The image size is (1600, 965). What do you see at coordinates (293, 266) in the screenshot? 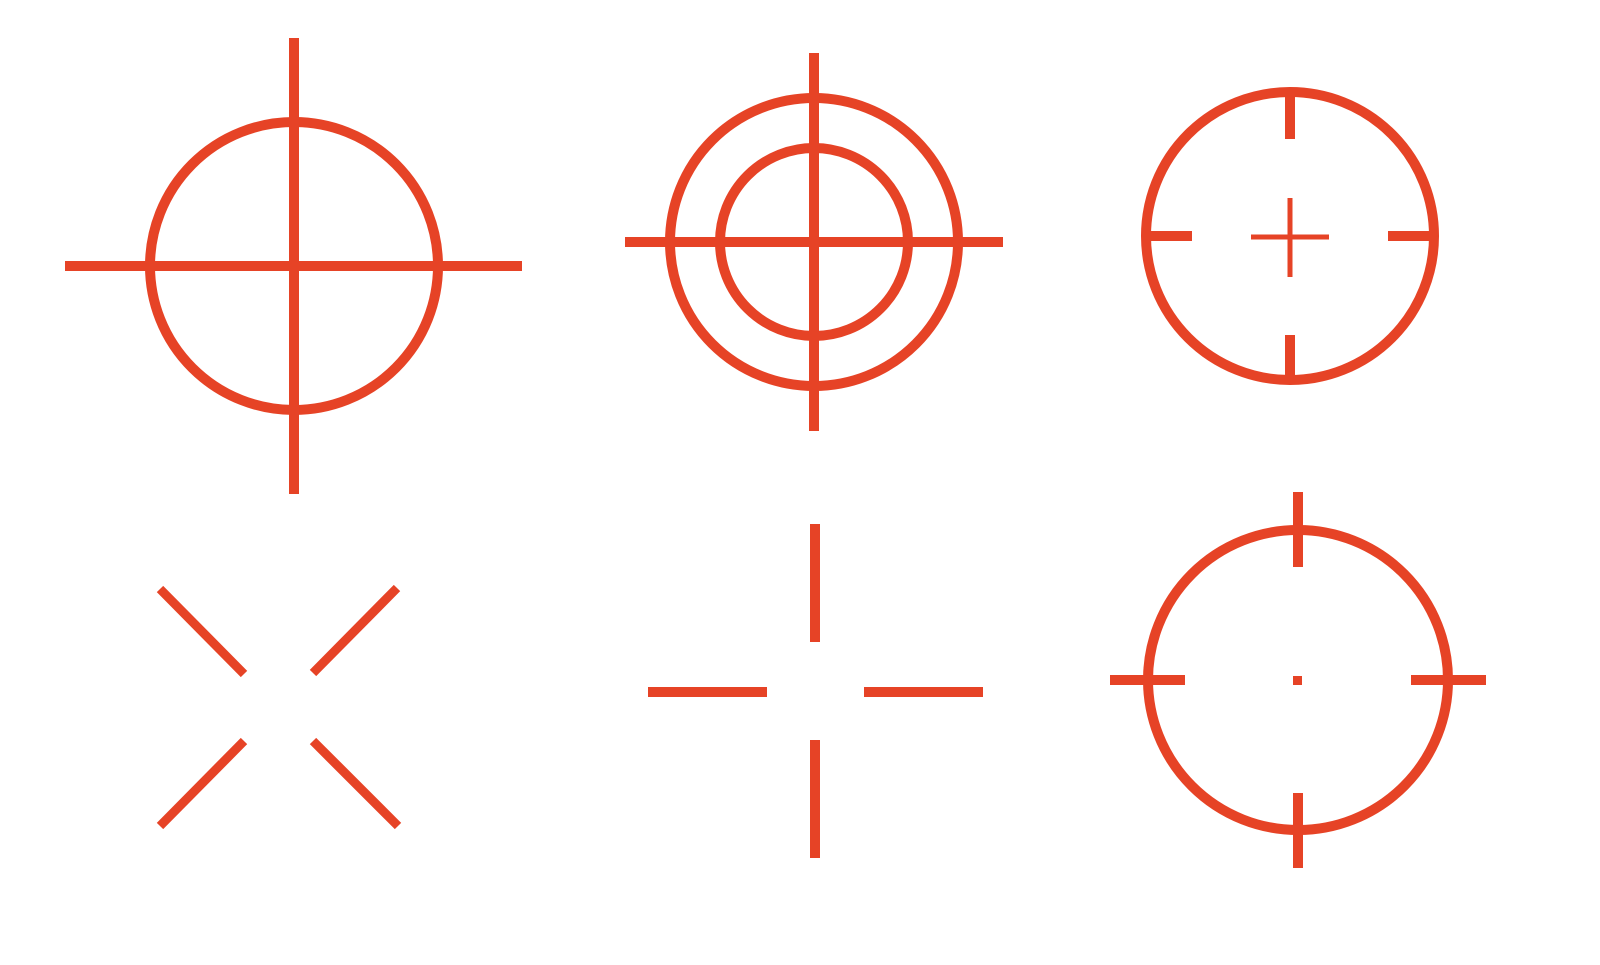
I see `crosshair-circle-icon` at bounding box center [293, 266].